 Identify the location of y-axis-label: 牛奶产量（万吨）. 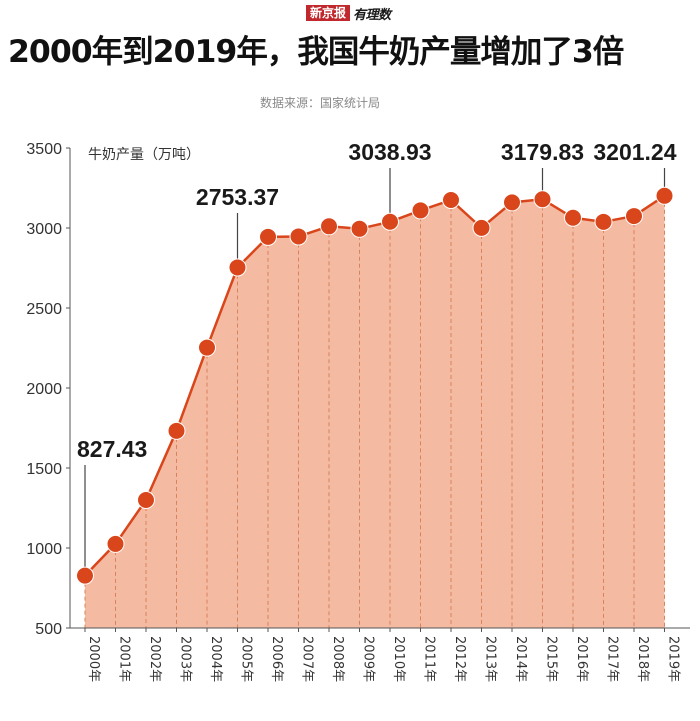
(144, 155).